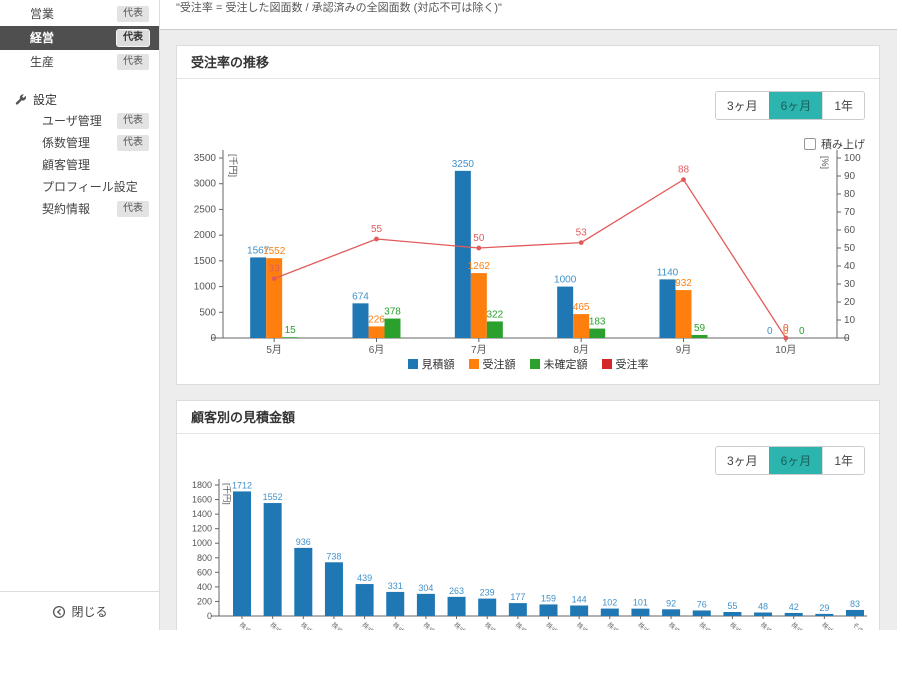 This screenshot has height=678, width=902. I want to click on sidebar-item-sales: 営業 代表, so click(79, 14).